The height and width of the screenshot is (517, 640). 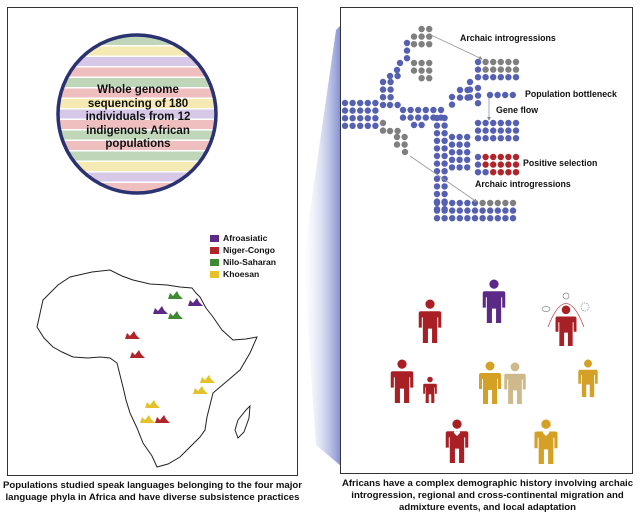 I want to click on sequencing-circle, so click(x=137, y=114).